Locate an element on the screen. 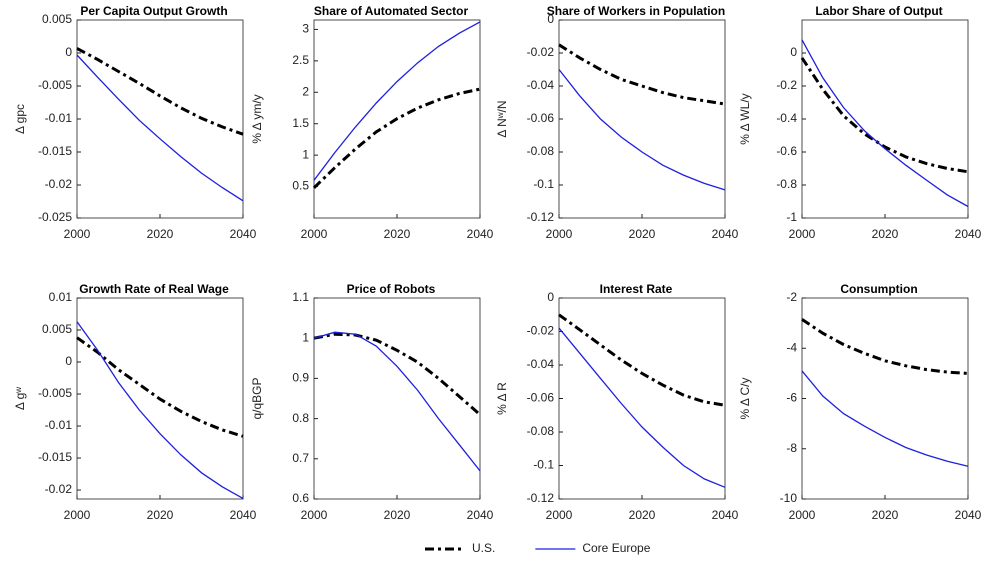 This screenshot has width=987, height=563. y-tick-label: -0.2 is located at coordinates (786, 85).